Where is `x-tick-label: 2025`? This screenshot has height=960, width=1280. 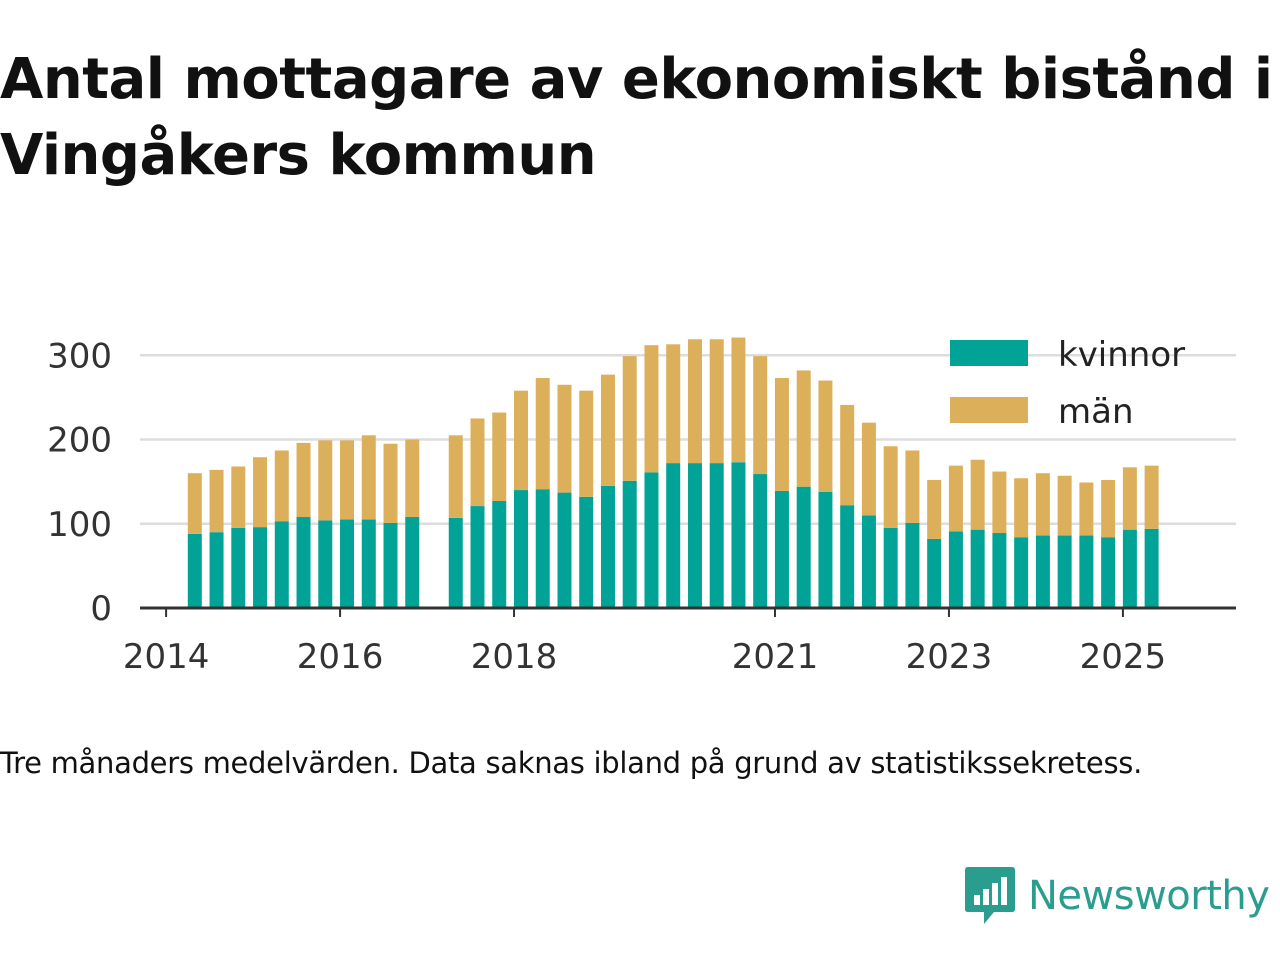
x-tick-label: 2025 is located at coordinates (1123, 657).